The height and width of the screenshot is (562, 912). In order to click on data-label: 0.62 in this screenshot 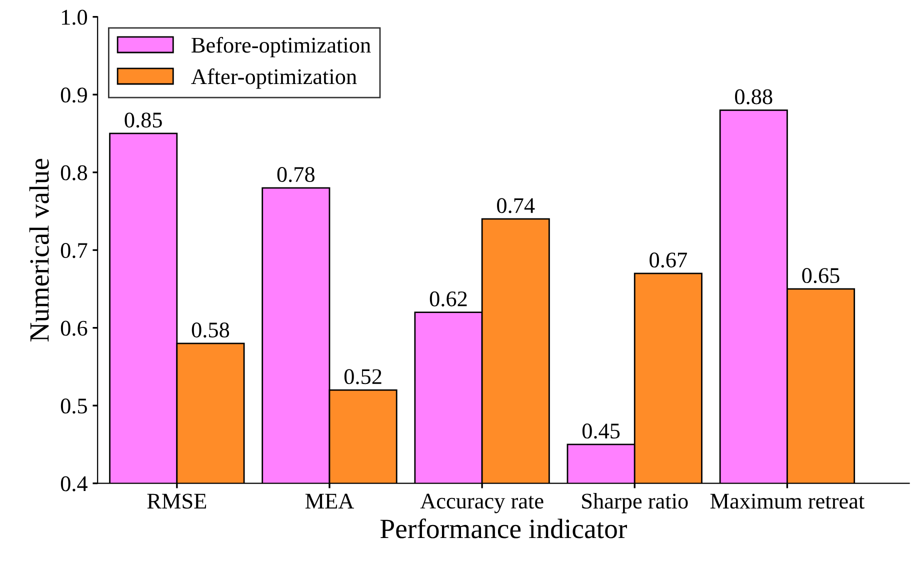, I will do `click(448, 298)`.